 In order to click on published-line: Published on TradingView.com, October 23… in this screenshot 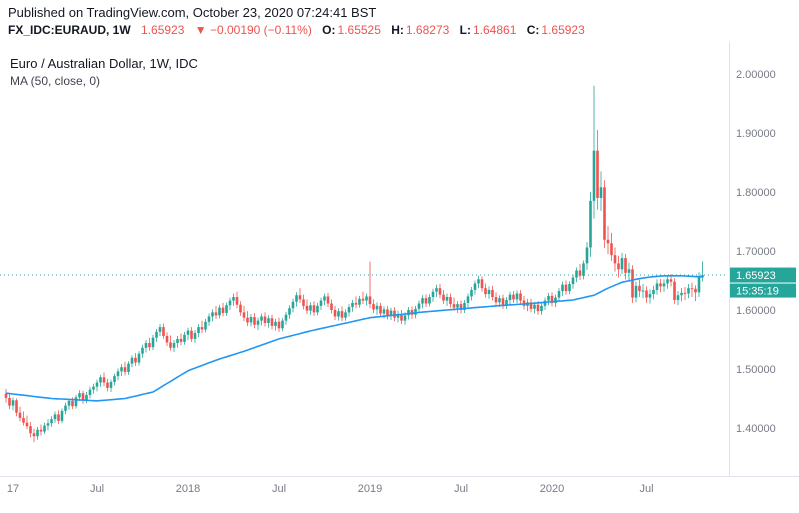, I will do `click(192, 12)`.